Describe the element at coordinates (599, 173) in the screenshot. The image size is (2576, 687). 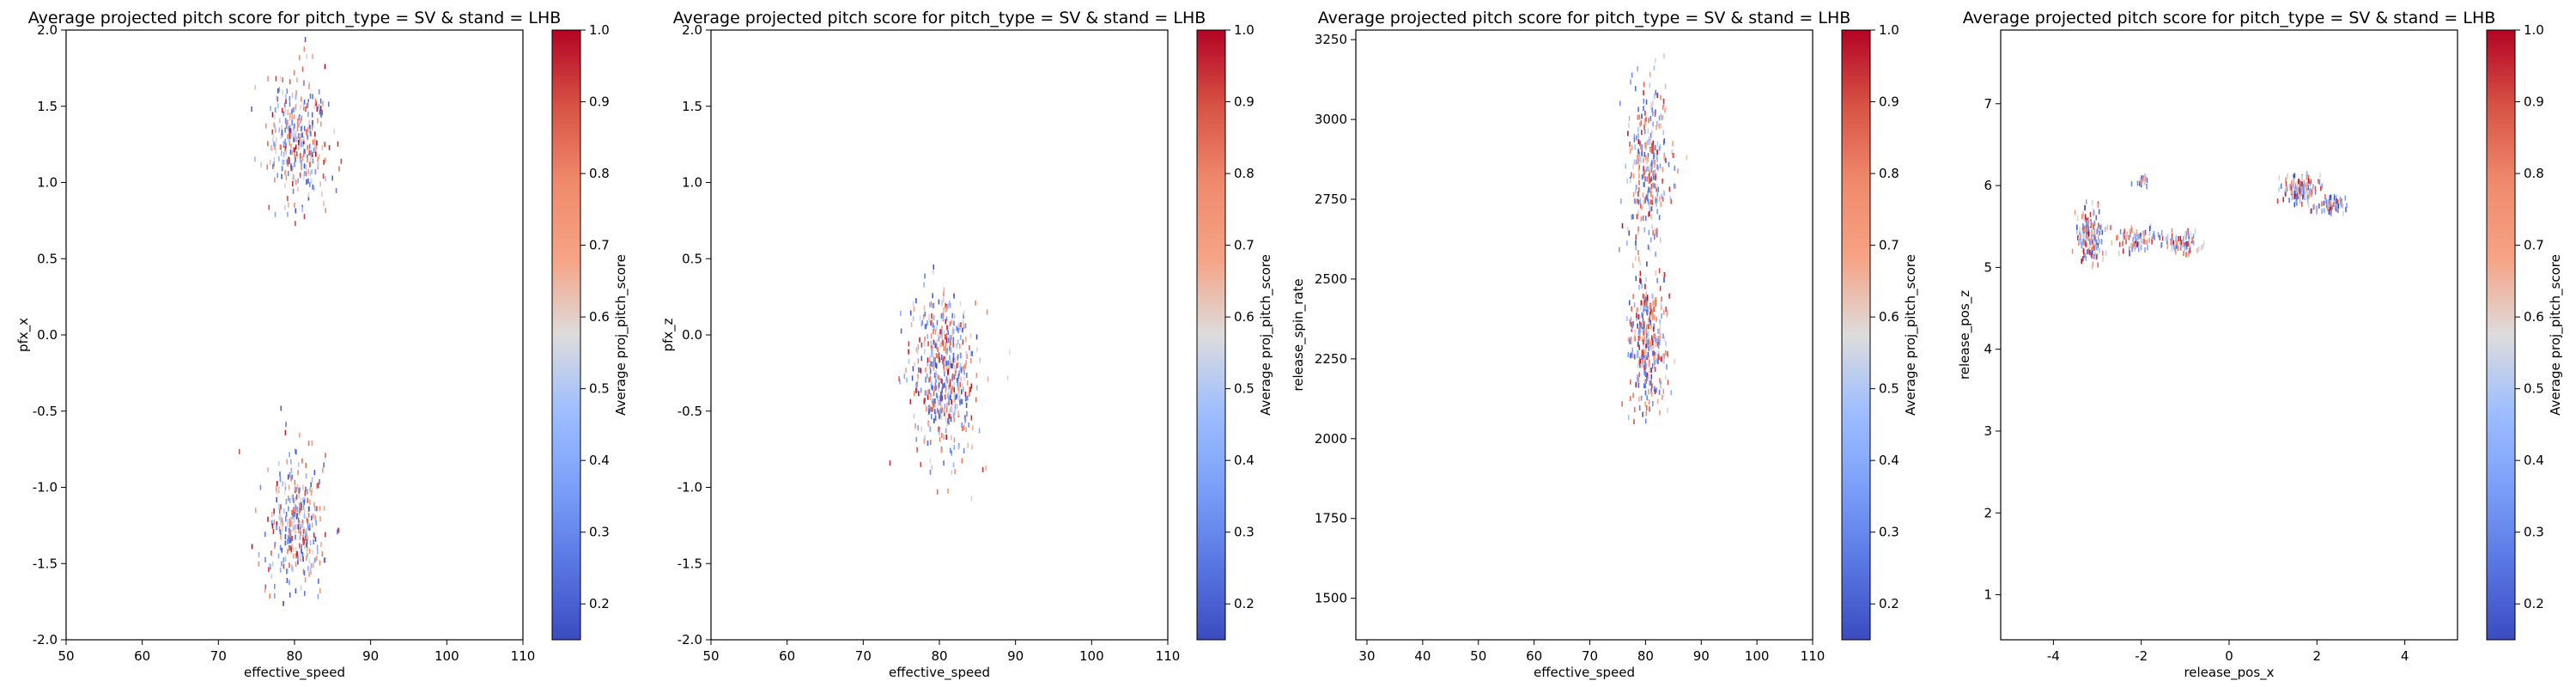
I see `colorbar-tick-label: 0.8` at that location.